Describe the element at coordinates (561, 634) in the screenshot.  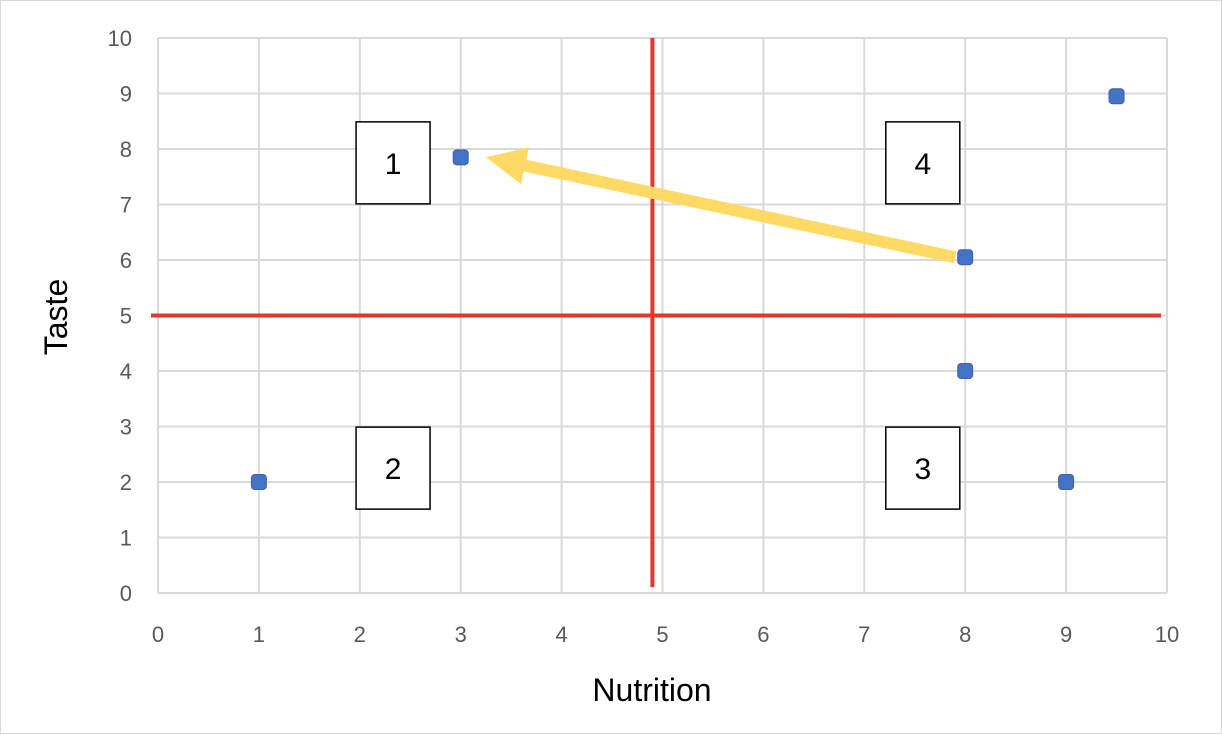
I see `x-tick-label: 4` at that location.